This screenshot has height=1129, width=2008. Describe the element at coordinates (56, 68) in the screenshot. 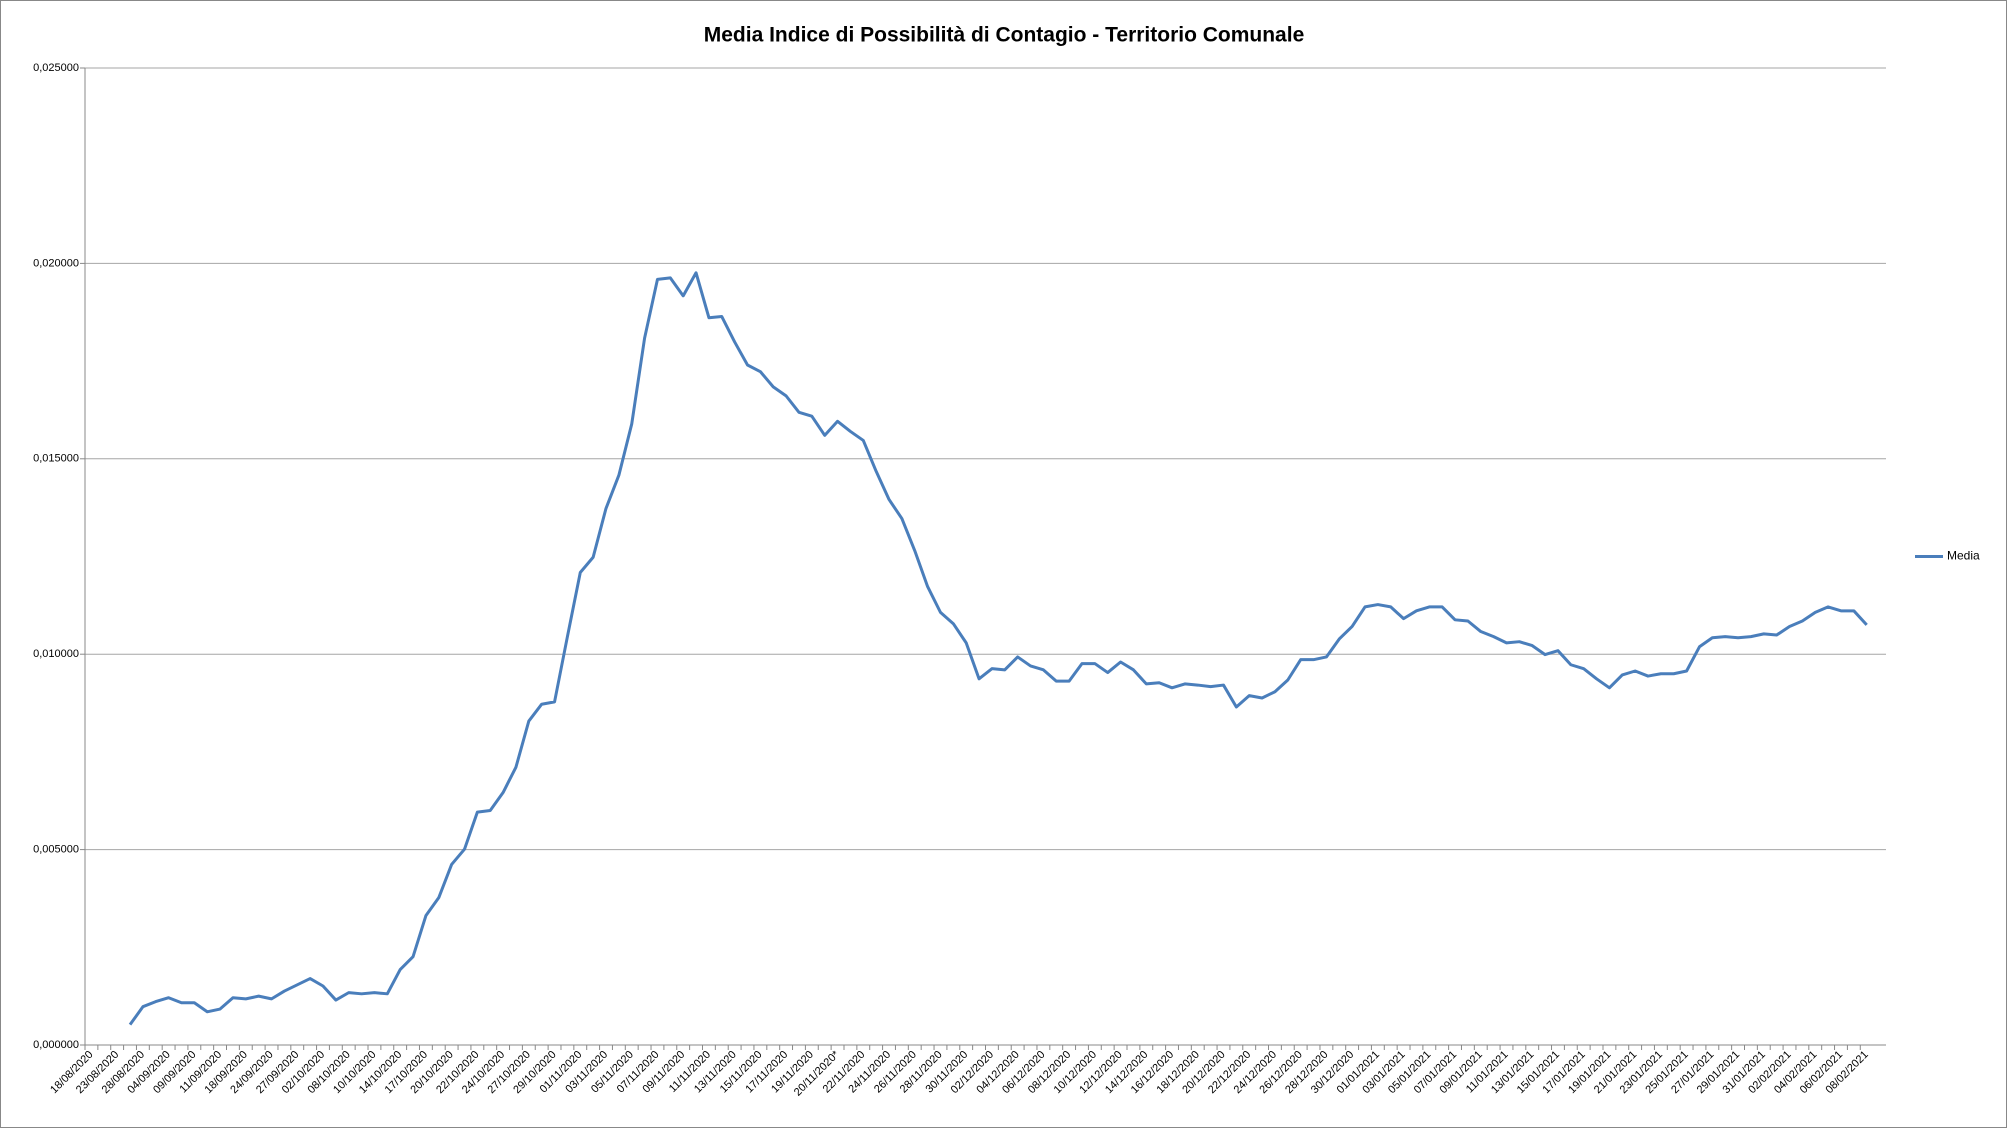

I see `y-tick-label: 0,025000` at that location.